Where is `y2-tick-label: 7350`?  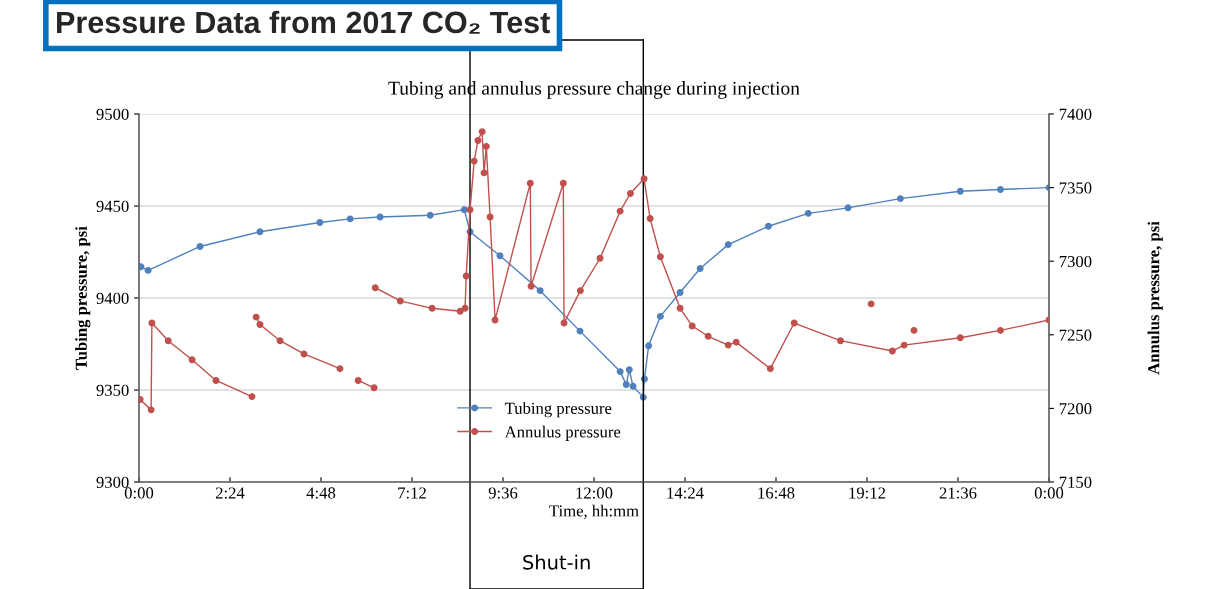
y2-tick-label: 7350 is located at coordinates (1075, 188).